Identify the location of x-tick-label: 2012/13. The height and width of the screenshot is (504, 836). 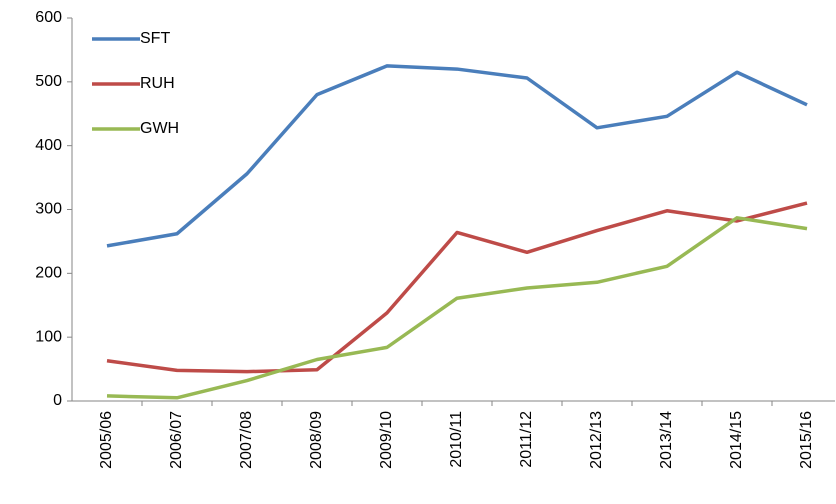
(596, 440).